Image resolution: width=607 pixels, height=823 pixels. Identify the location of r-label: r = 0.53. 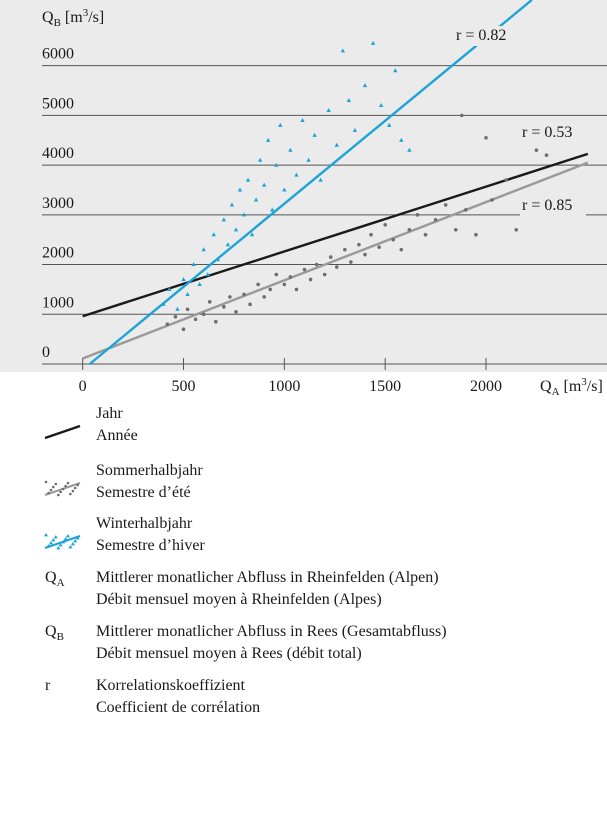
(547, 132).